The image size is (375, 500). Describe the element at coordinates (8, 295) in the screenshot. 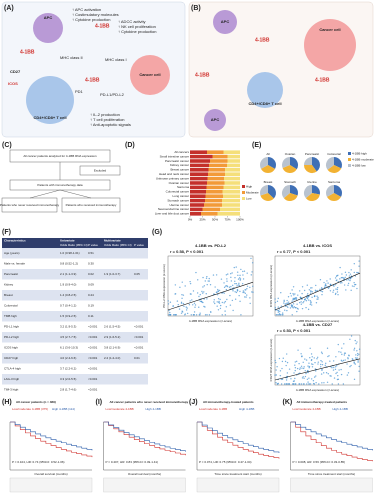

I see `table-cell: Breast` at that location.